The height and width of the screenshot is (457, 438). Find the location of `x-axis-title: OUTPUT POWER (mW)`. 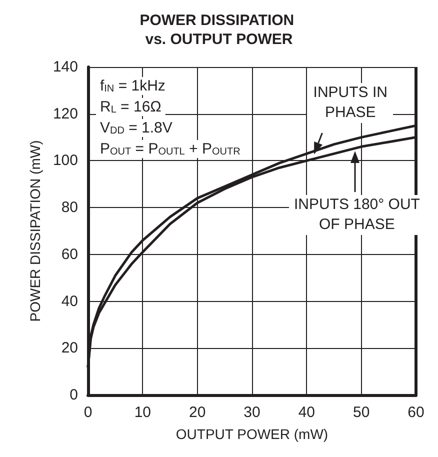

x-axis-title: OUTPUT POWER (mW) is located at coordinates (252, 434).